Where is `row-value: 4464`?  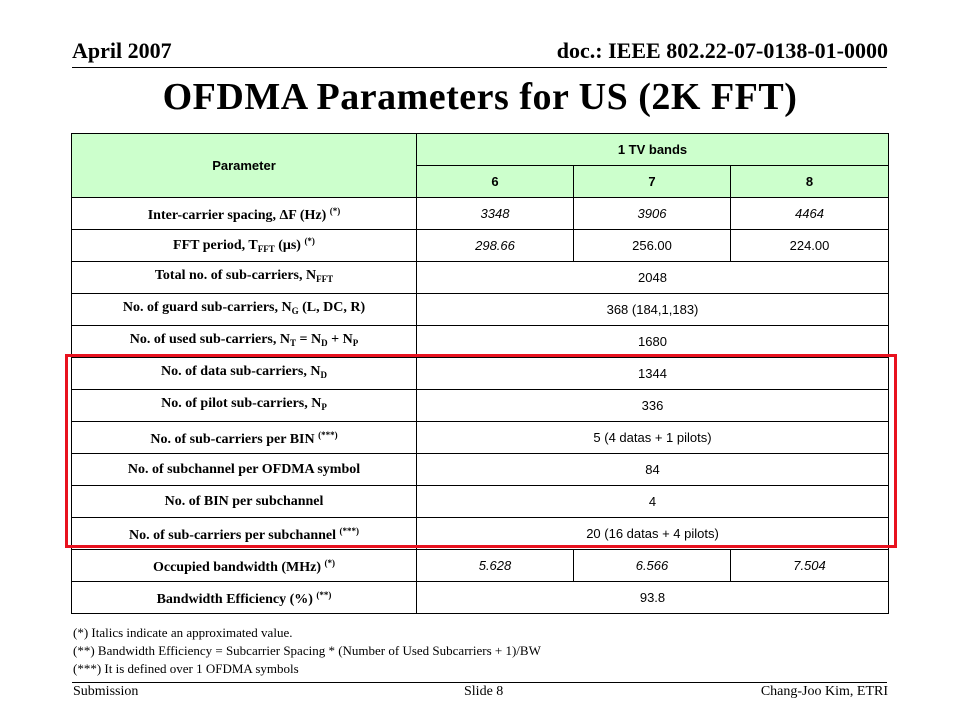
row-value: 4464 is located at coordinates (809, 213).